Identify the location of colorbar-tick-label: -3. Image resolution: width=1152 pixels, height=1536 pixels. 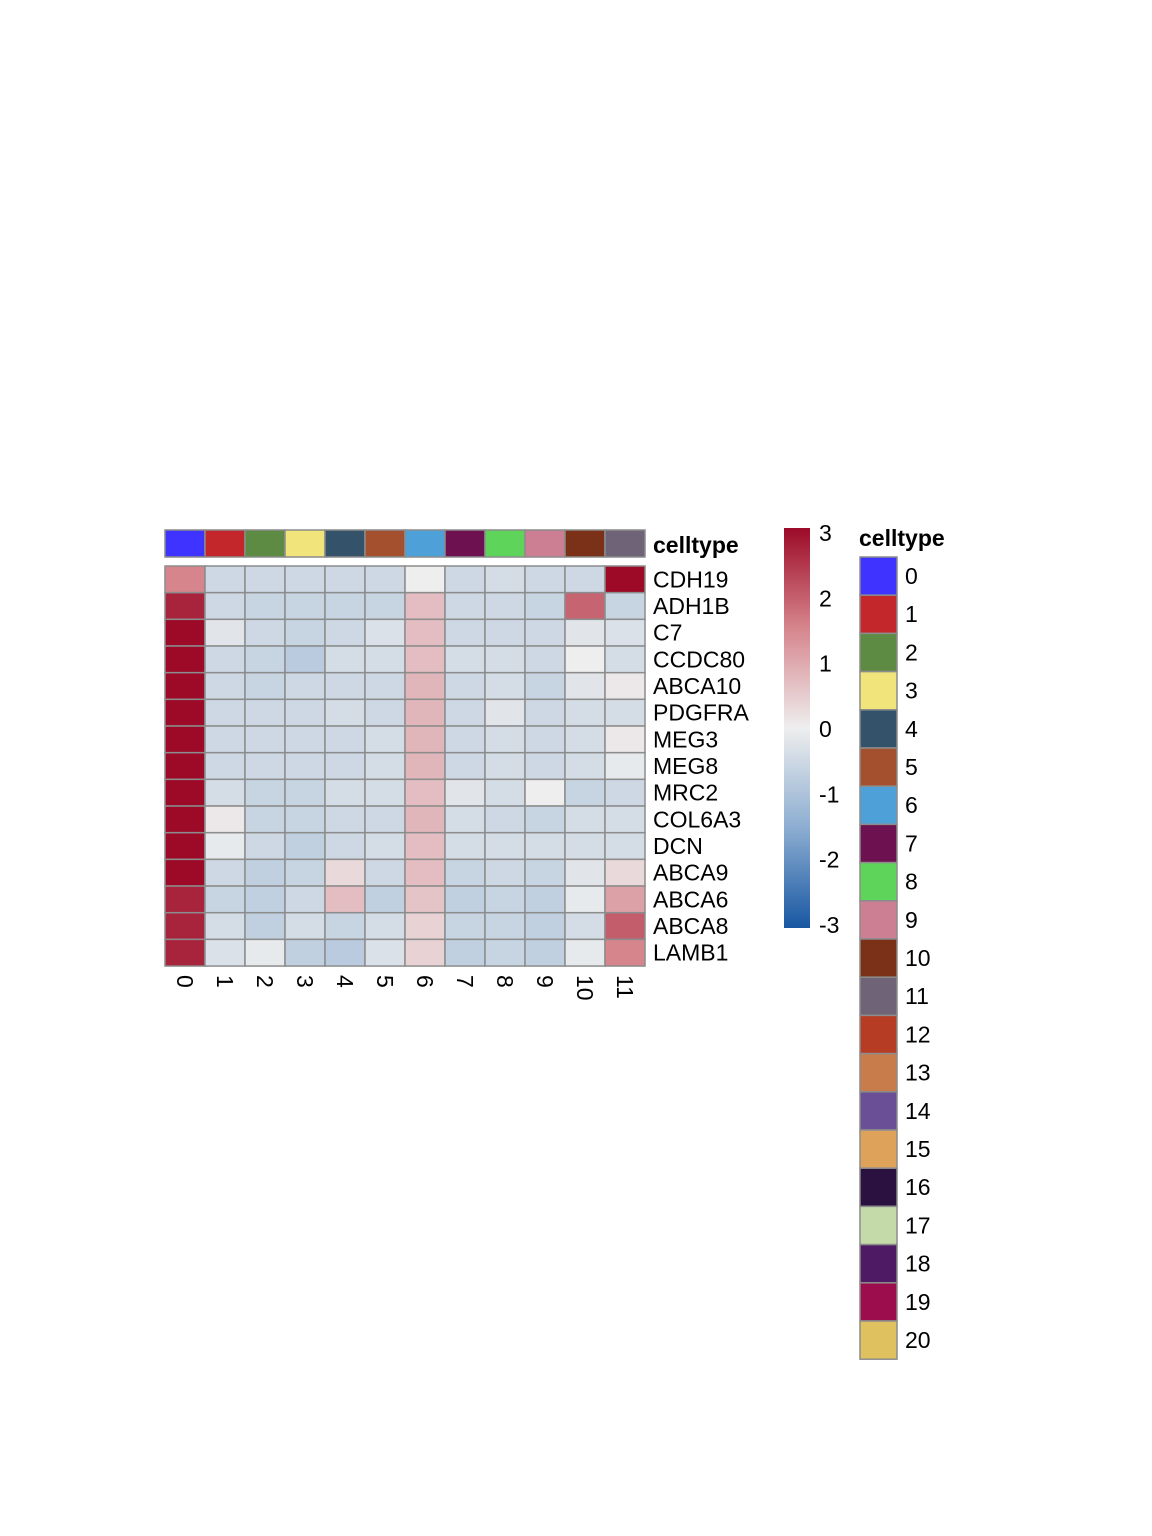
(829, 925).